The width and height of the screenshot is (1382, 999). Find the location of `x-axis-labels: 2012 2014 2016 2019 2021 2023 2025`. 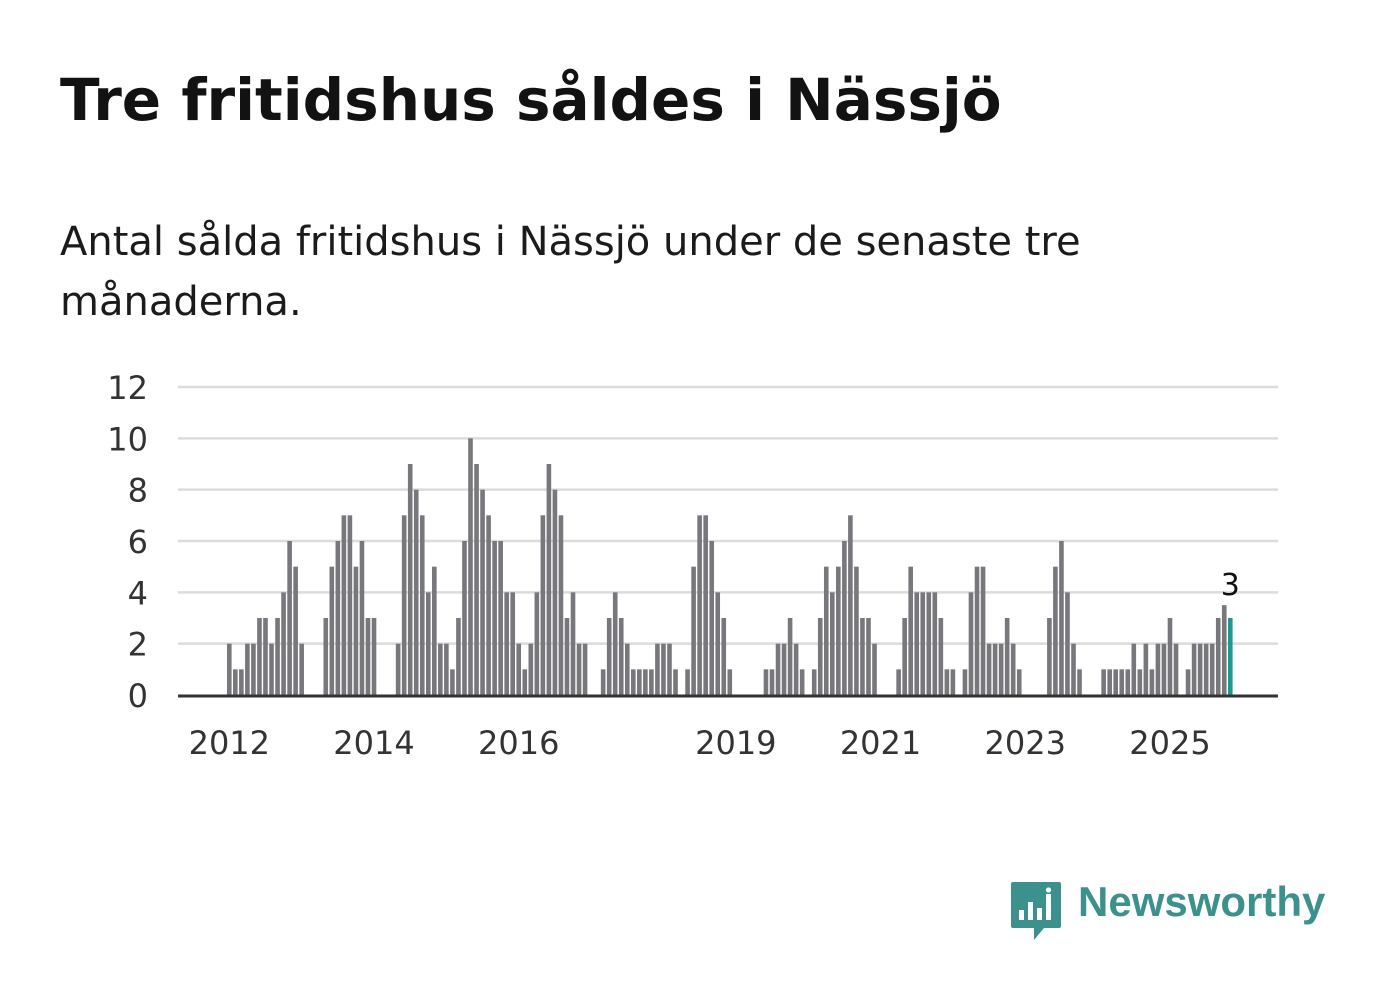

x-axis-labels: 2012 2014 2016 2019 2021 2023 2025 is located at coordinates (700, 743).